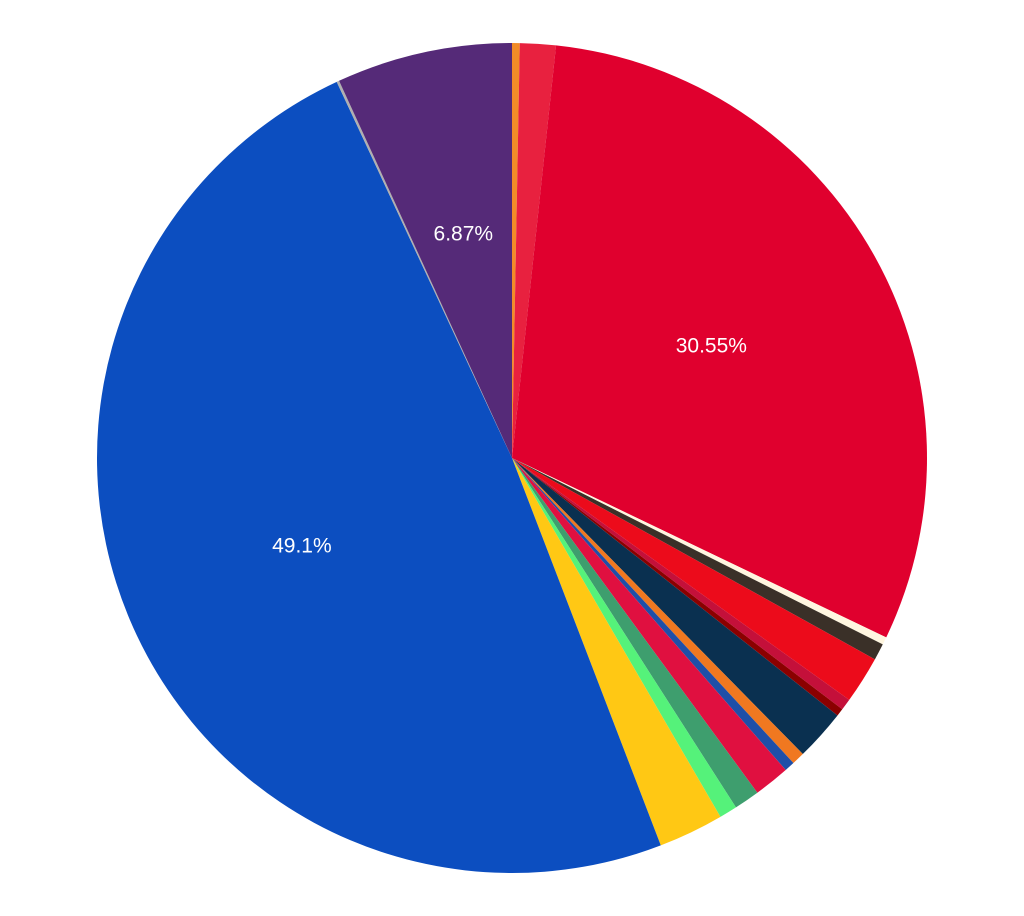  Describe the element at coordinates (464, 234) in the screenshot. I see `slice-label-18: 6.87%` at that location.